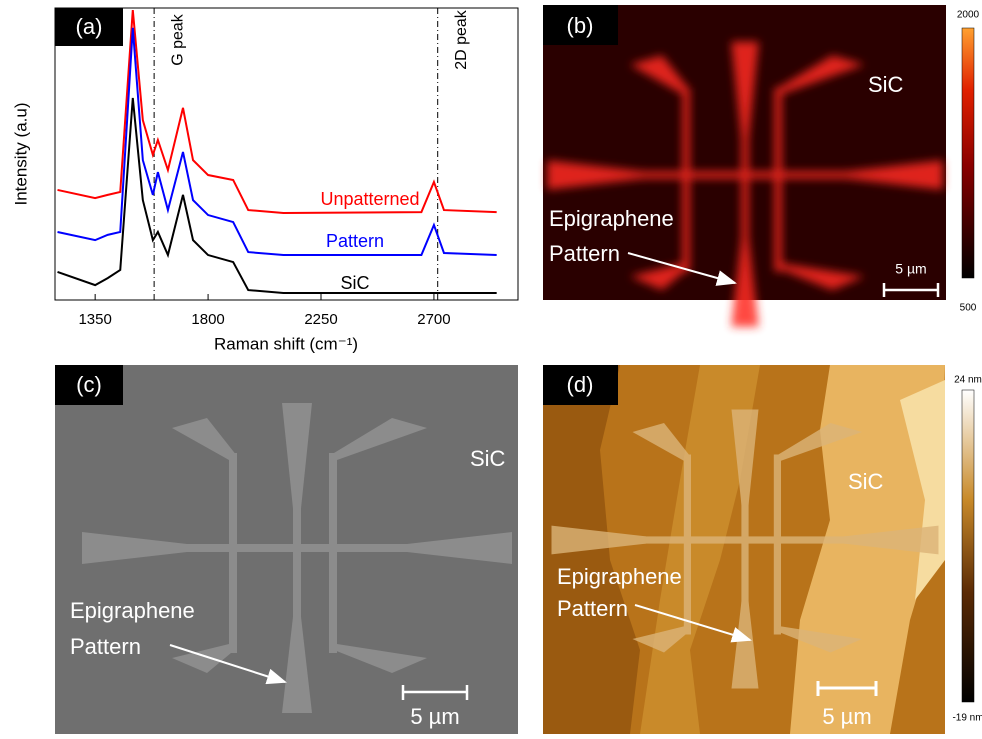 Image resolution: width=982 pixels, height=739 pixels. I want to click on x-tick-label: 1350, so click(94, 319).